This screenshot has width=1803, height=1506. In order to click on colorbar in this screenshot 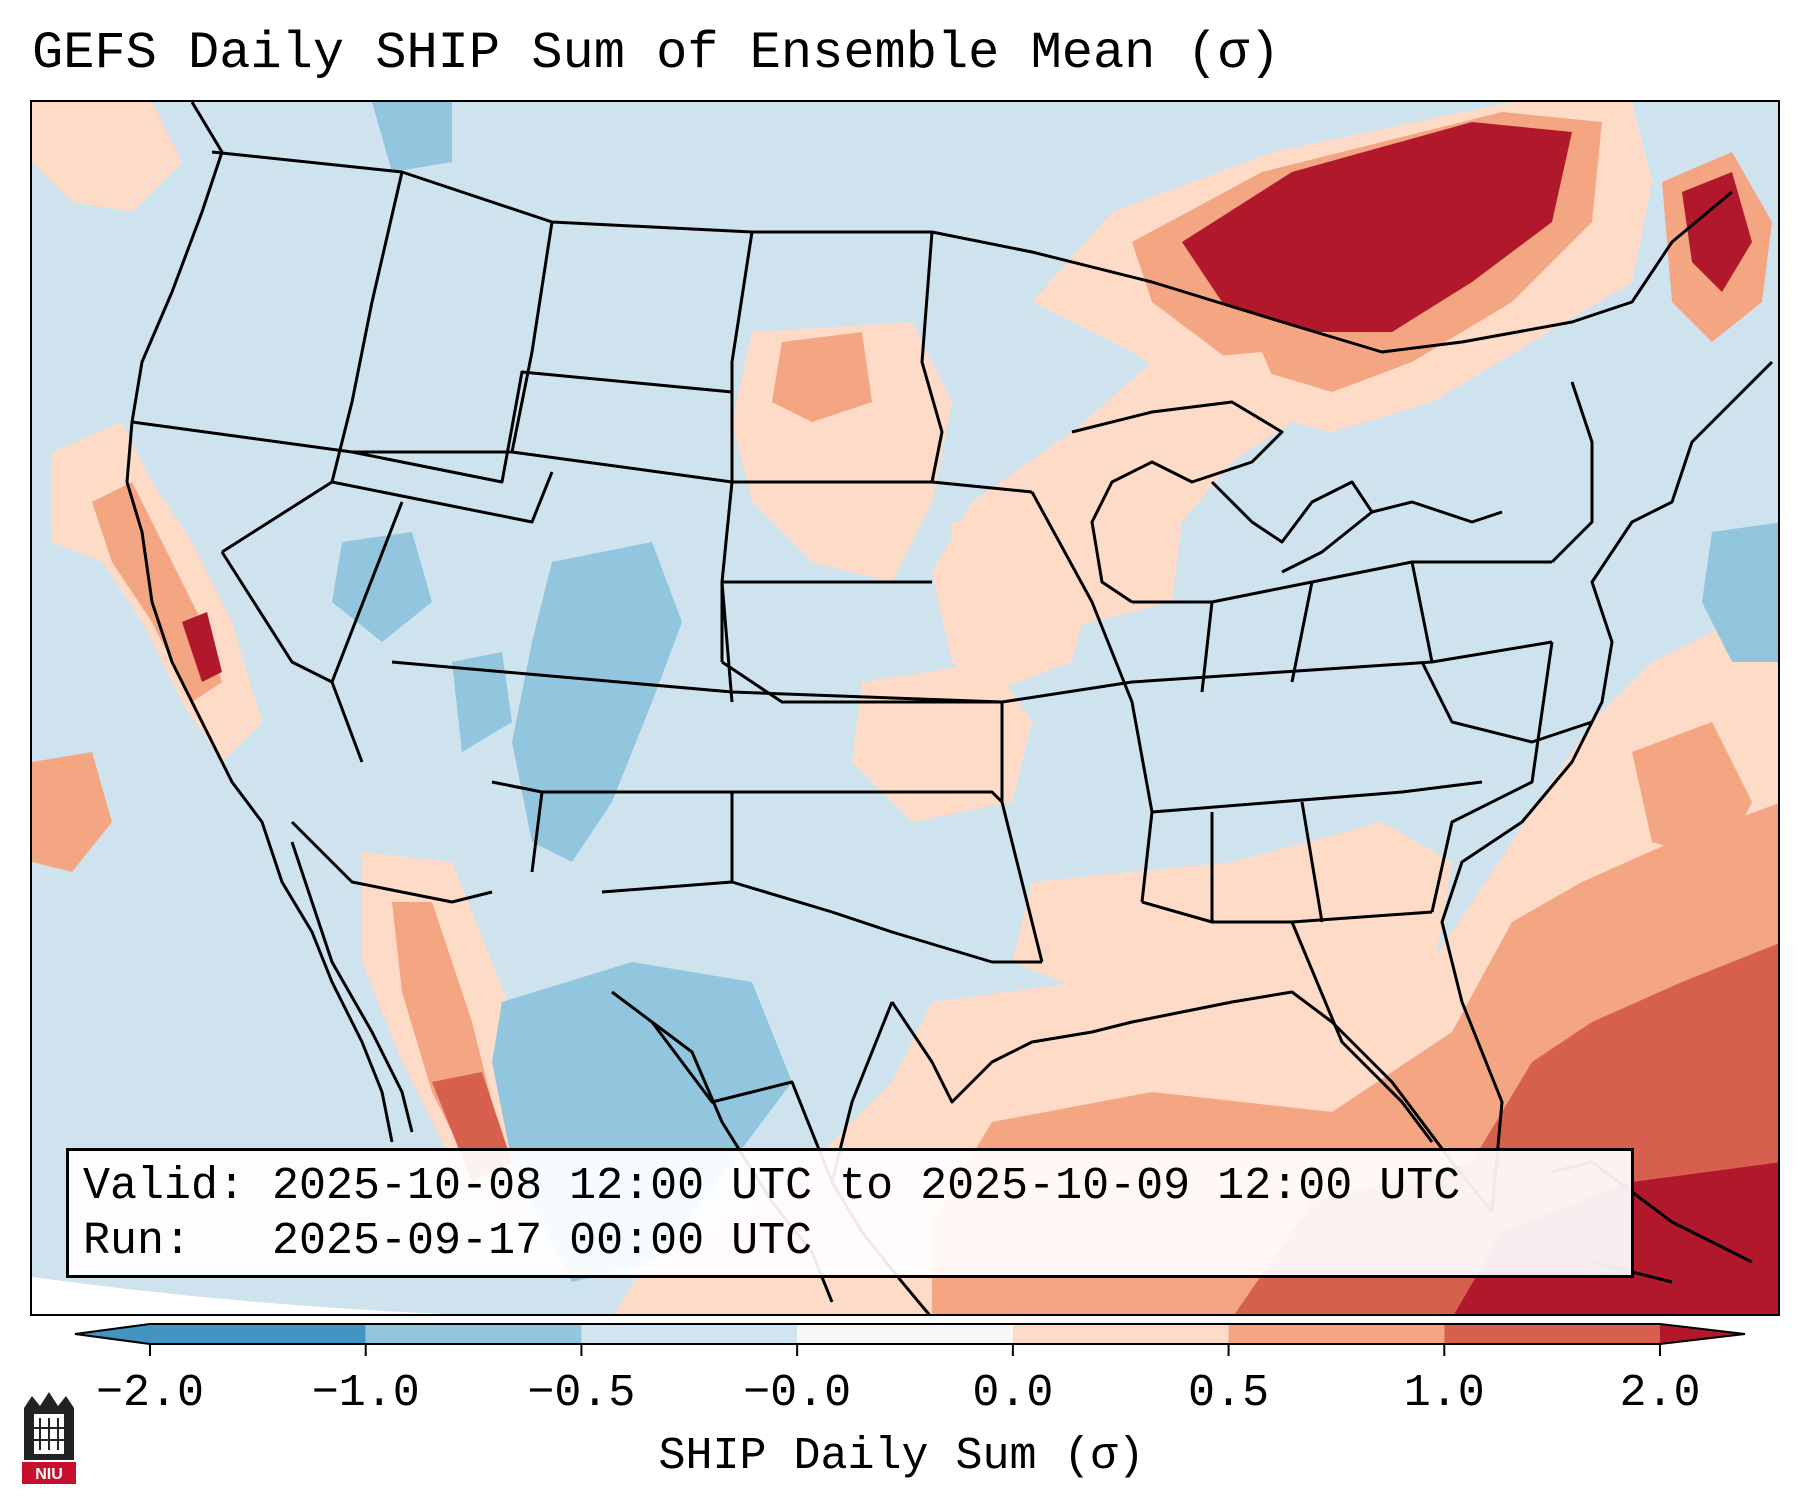, I will do `click(910, 1339)`.